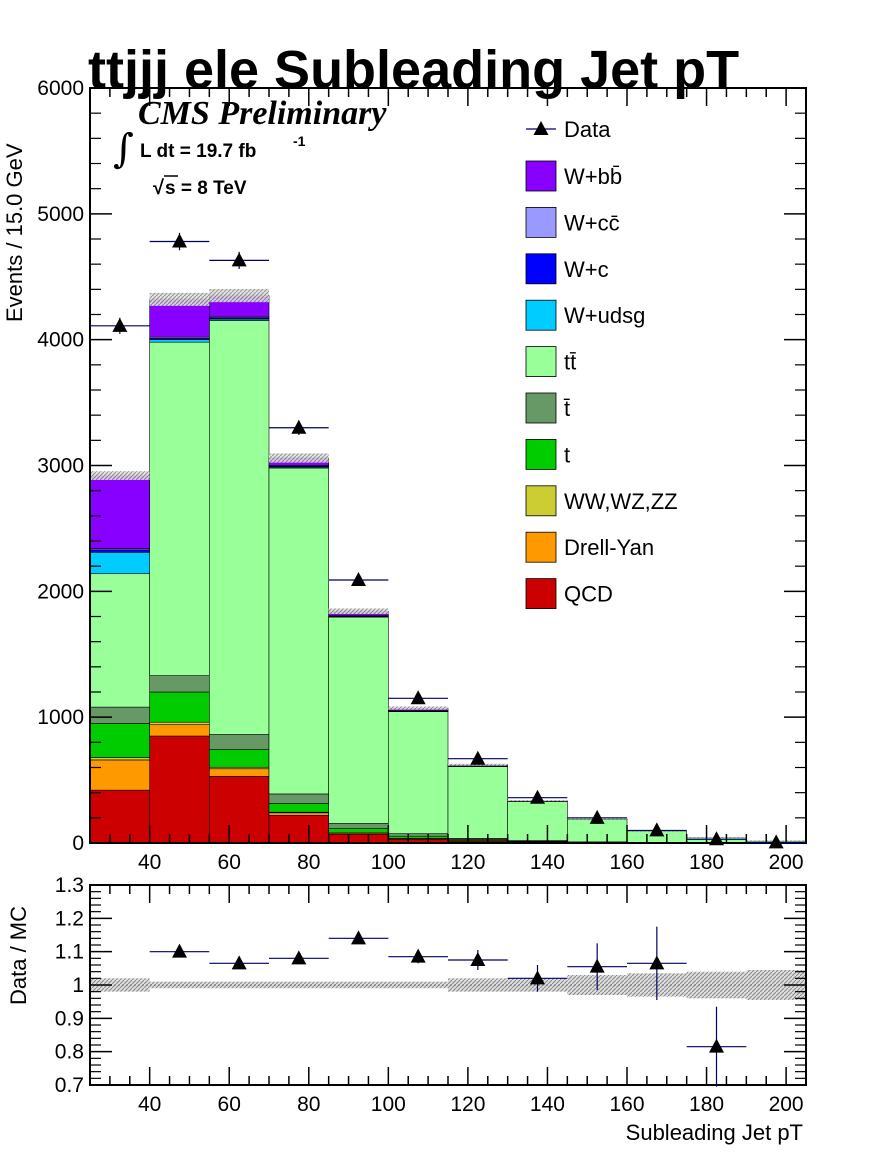  Describe the element at coordinates (592, 222) in the screenshot. I see `legend-label-1: W+cc̄` at that location.